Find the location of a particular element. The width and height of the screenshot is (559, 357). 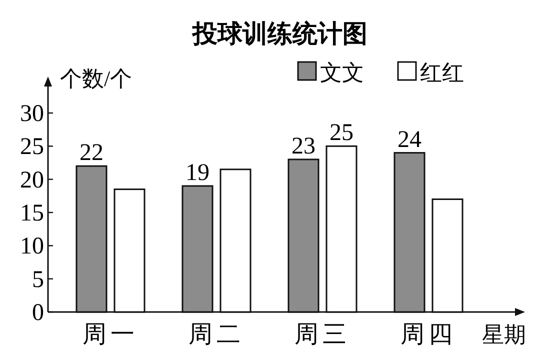

y-tick-label: 0 is located at coordinates (38, 313).